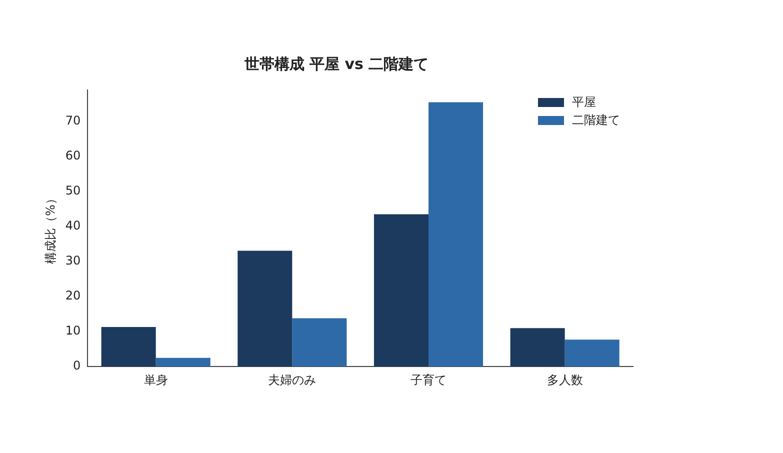  I want to click on y-tick-label: 30, so click(73, 261).